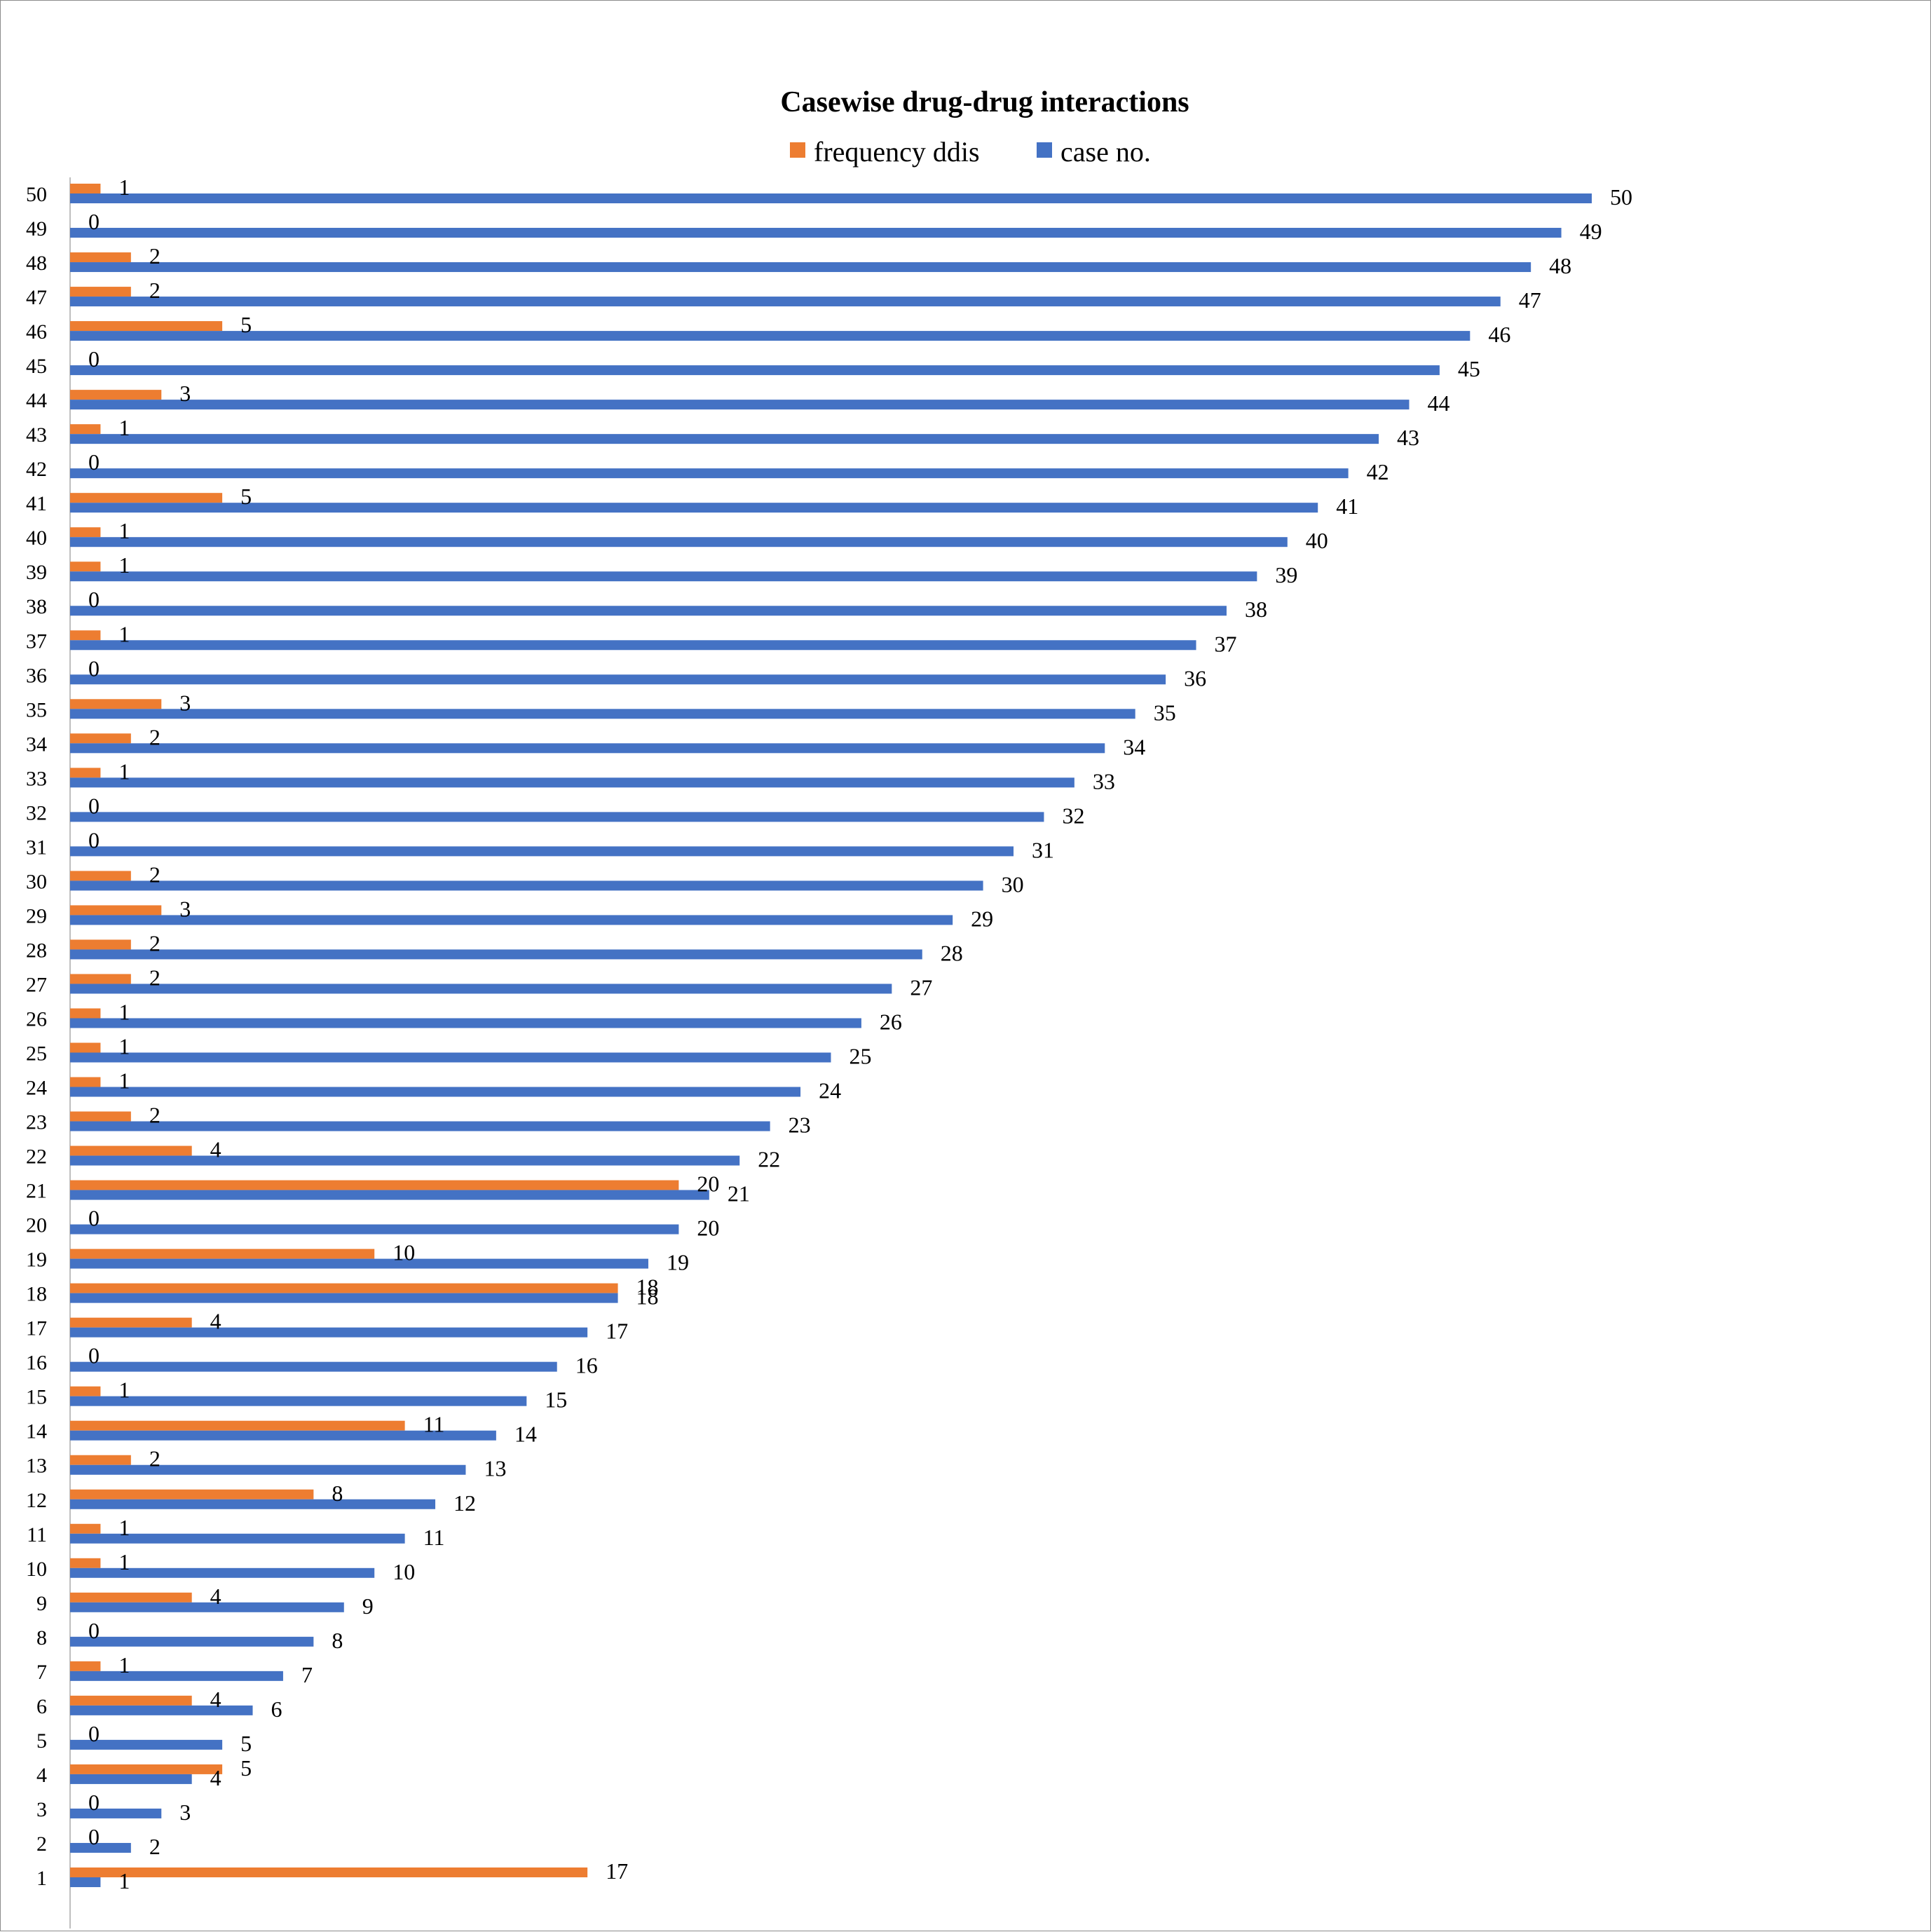  Describe the element at coordinates (94, 839) in the screenshot. I see `data-label-frequency-ddis-31: 0` at that location.